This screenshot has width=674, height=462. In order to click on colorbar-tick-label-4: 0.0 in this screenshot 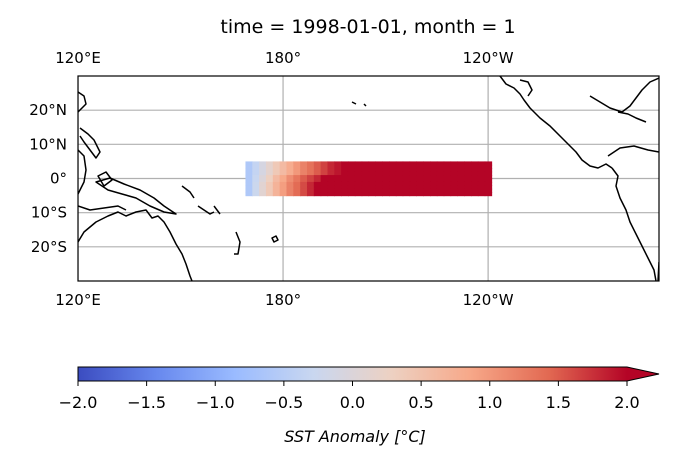, I will do `click(352, 402)`.